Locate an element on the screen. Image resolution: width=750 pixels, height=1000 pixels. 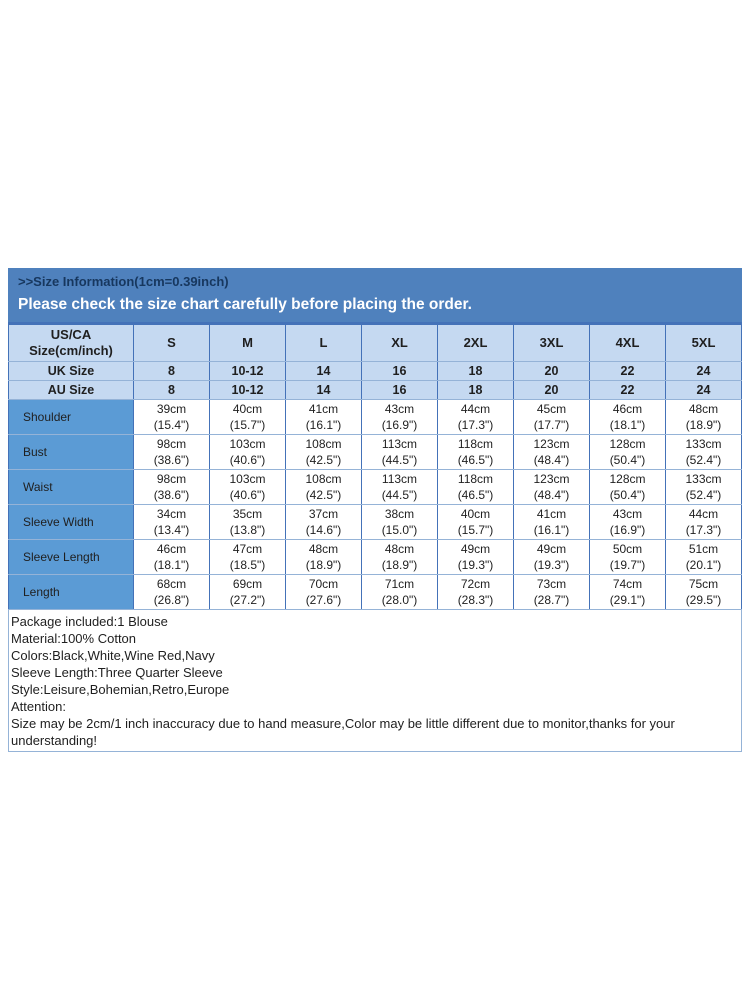
uk-size-value-1: 10-12 is located at coordinates (247, 371).